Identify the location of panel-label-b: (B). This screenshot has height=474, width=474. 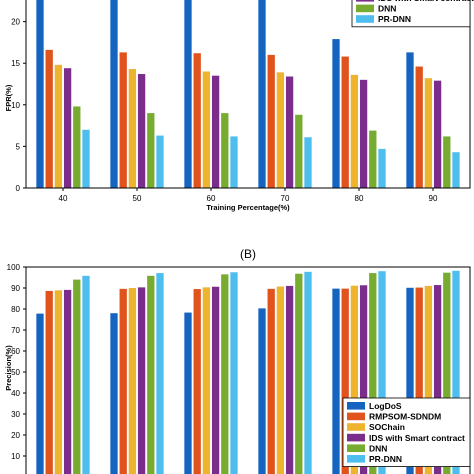
(248, 254).